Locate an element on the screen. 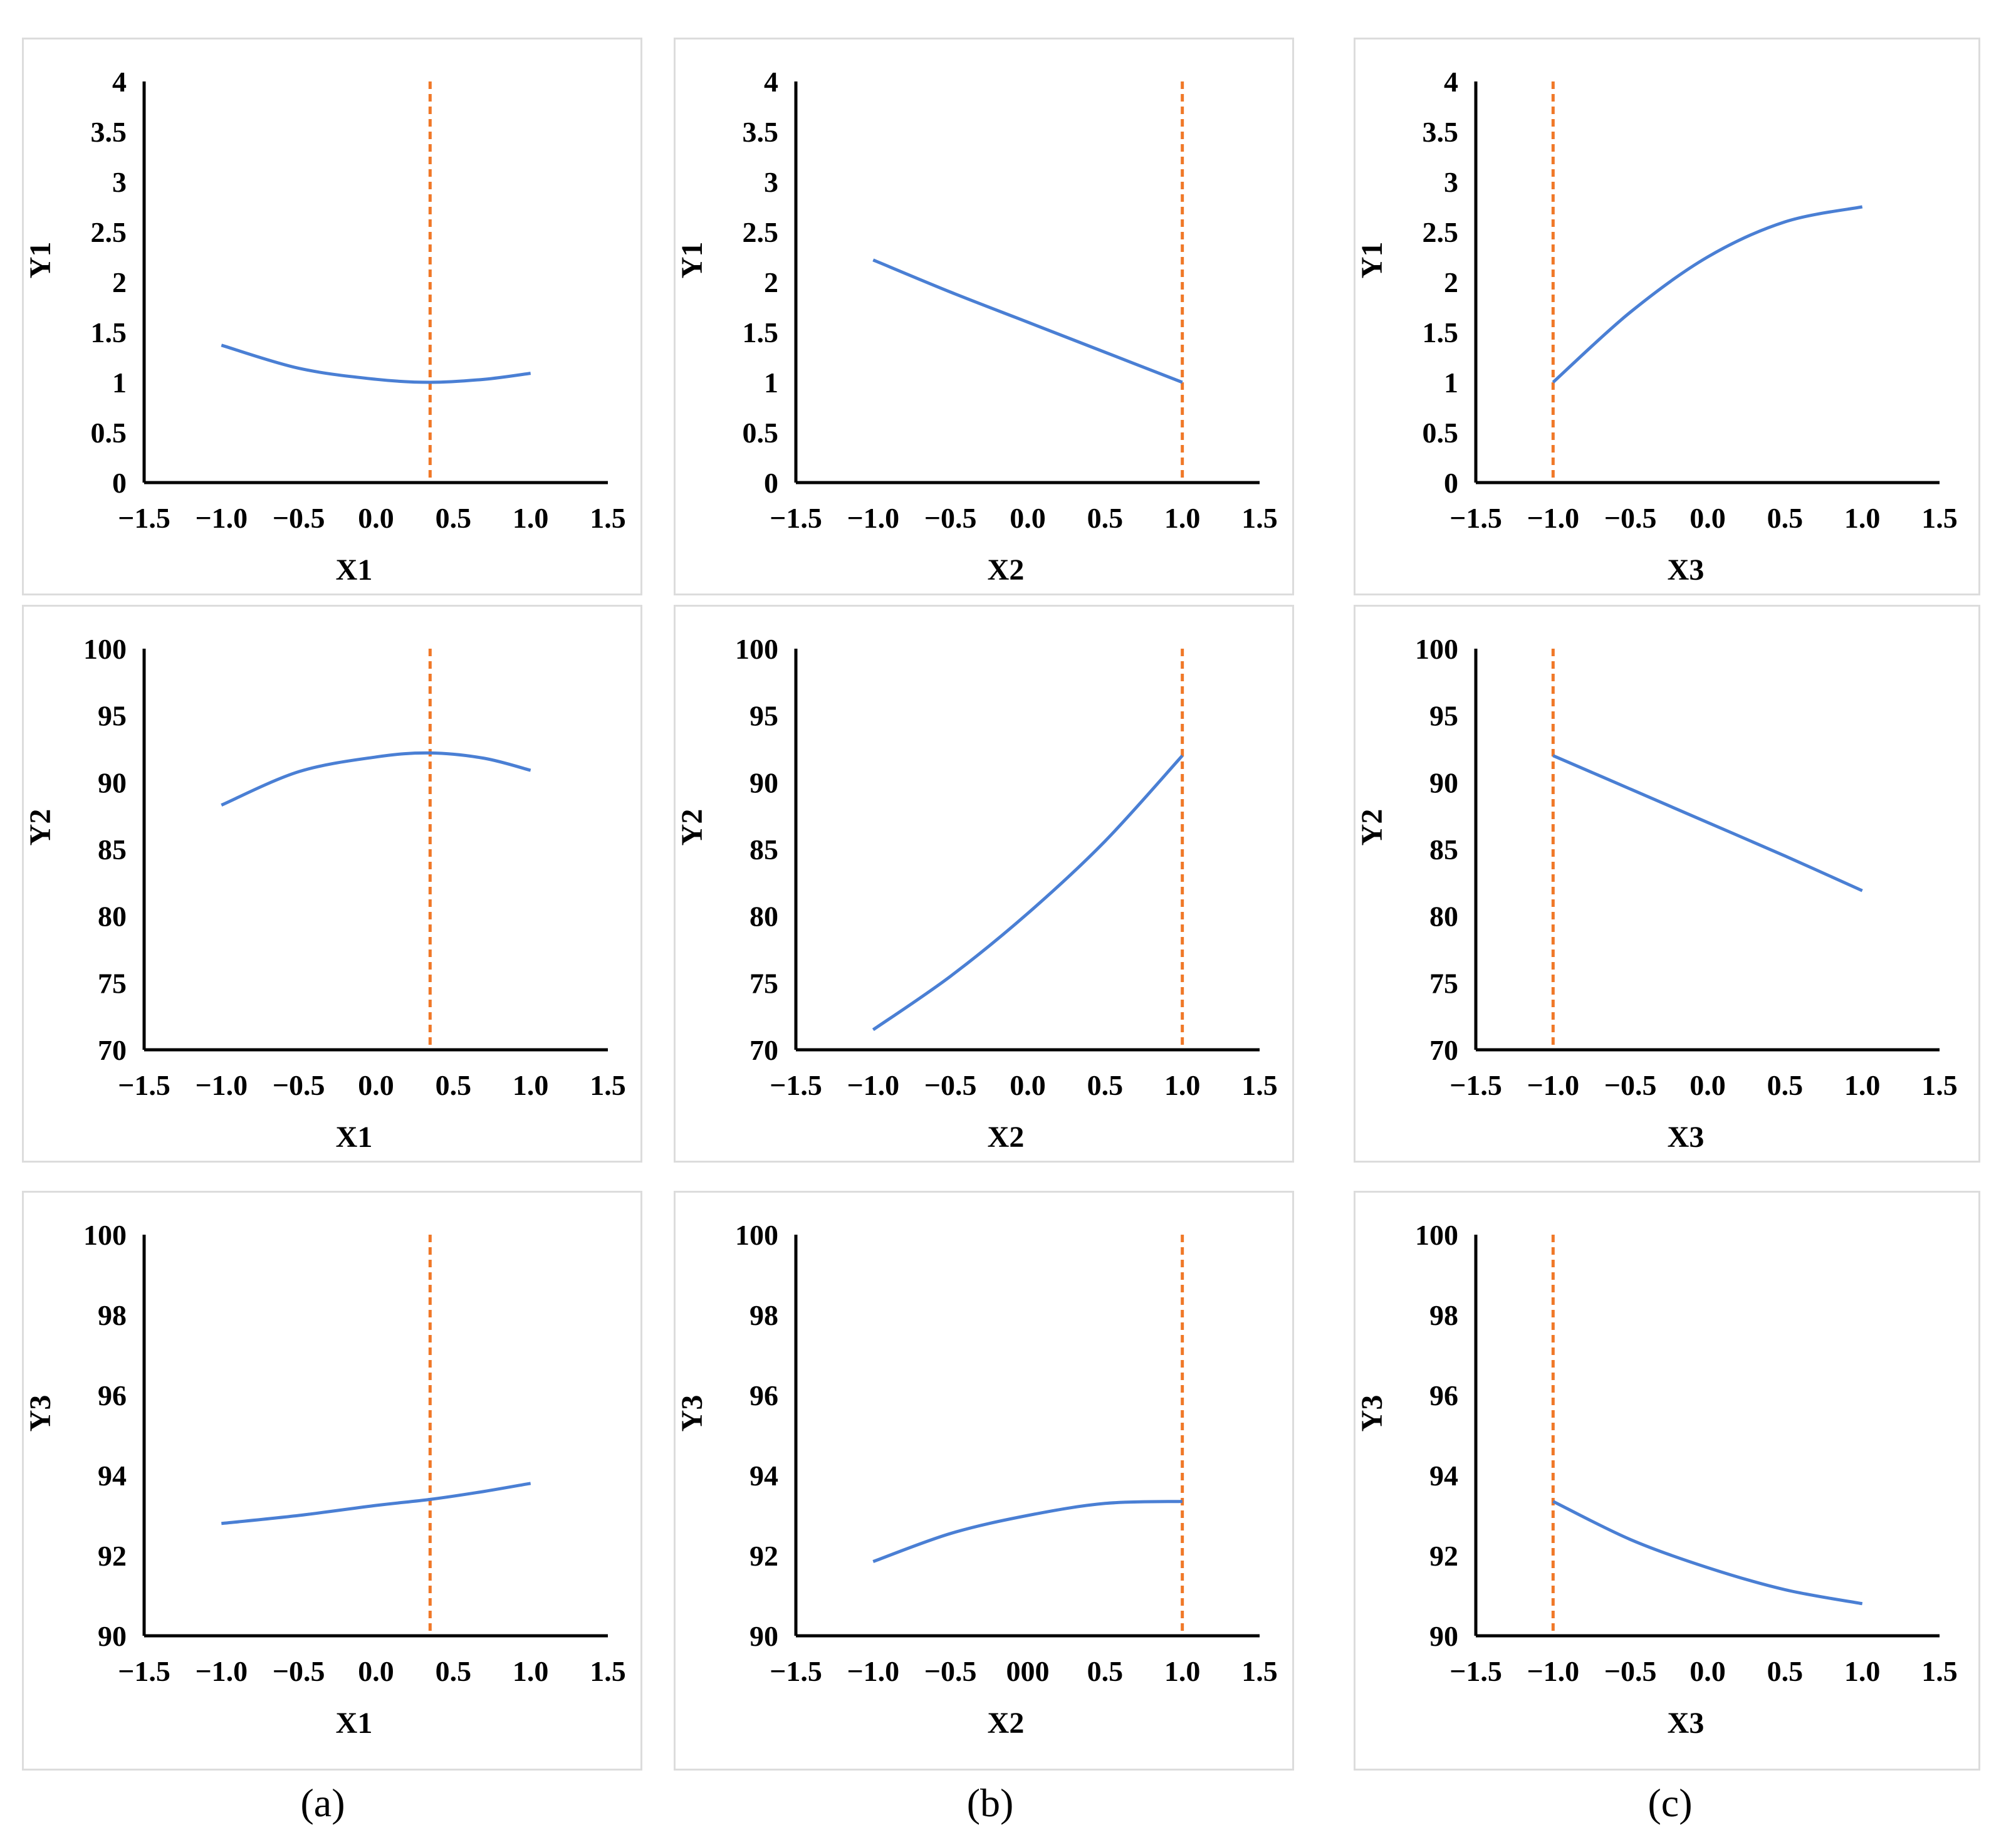 The height and width of the screenshot is (1847, 2016). panel-frame-y1-x2 is located at coordinates (984, 316).